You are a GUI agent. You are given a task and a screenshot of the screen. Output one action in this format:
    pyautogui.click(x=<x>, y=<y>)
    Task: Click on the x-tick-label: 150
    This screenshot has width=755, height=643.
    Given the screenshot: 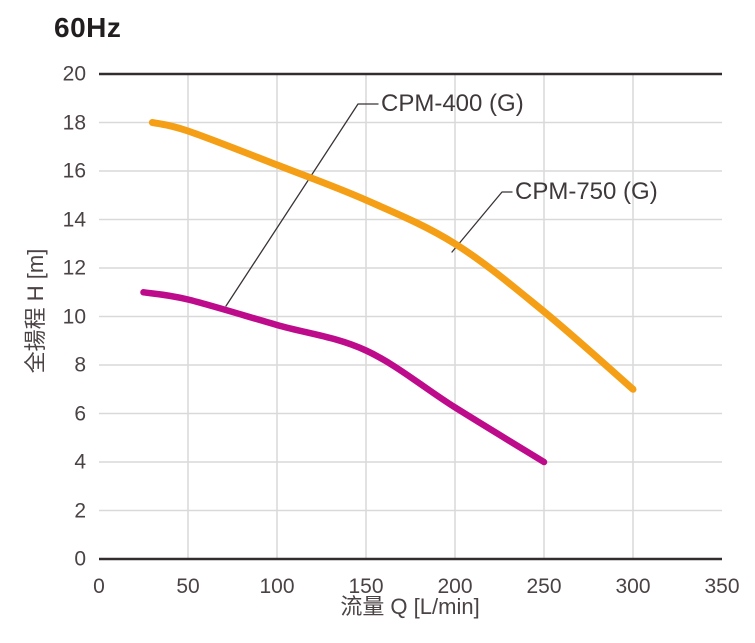 What is the action you would take?
    pyautogui.click(x=366, y=586)
    